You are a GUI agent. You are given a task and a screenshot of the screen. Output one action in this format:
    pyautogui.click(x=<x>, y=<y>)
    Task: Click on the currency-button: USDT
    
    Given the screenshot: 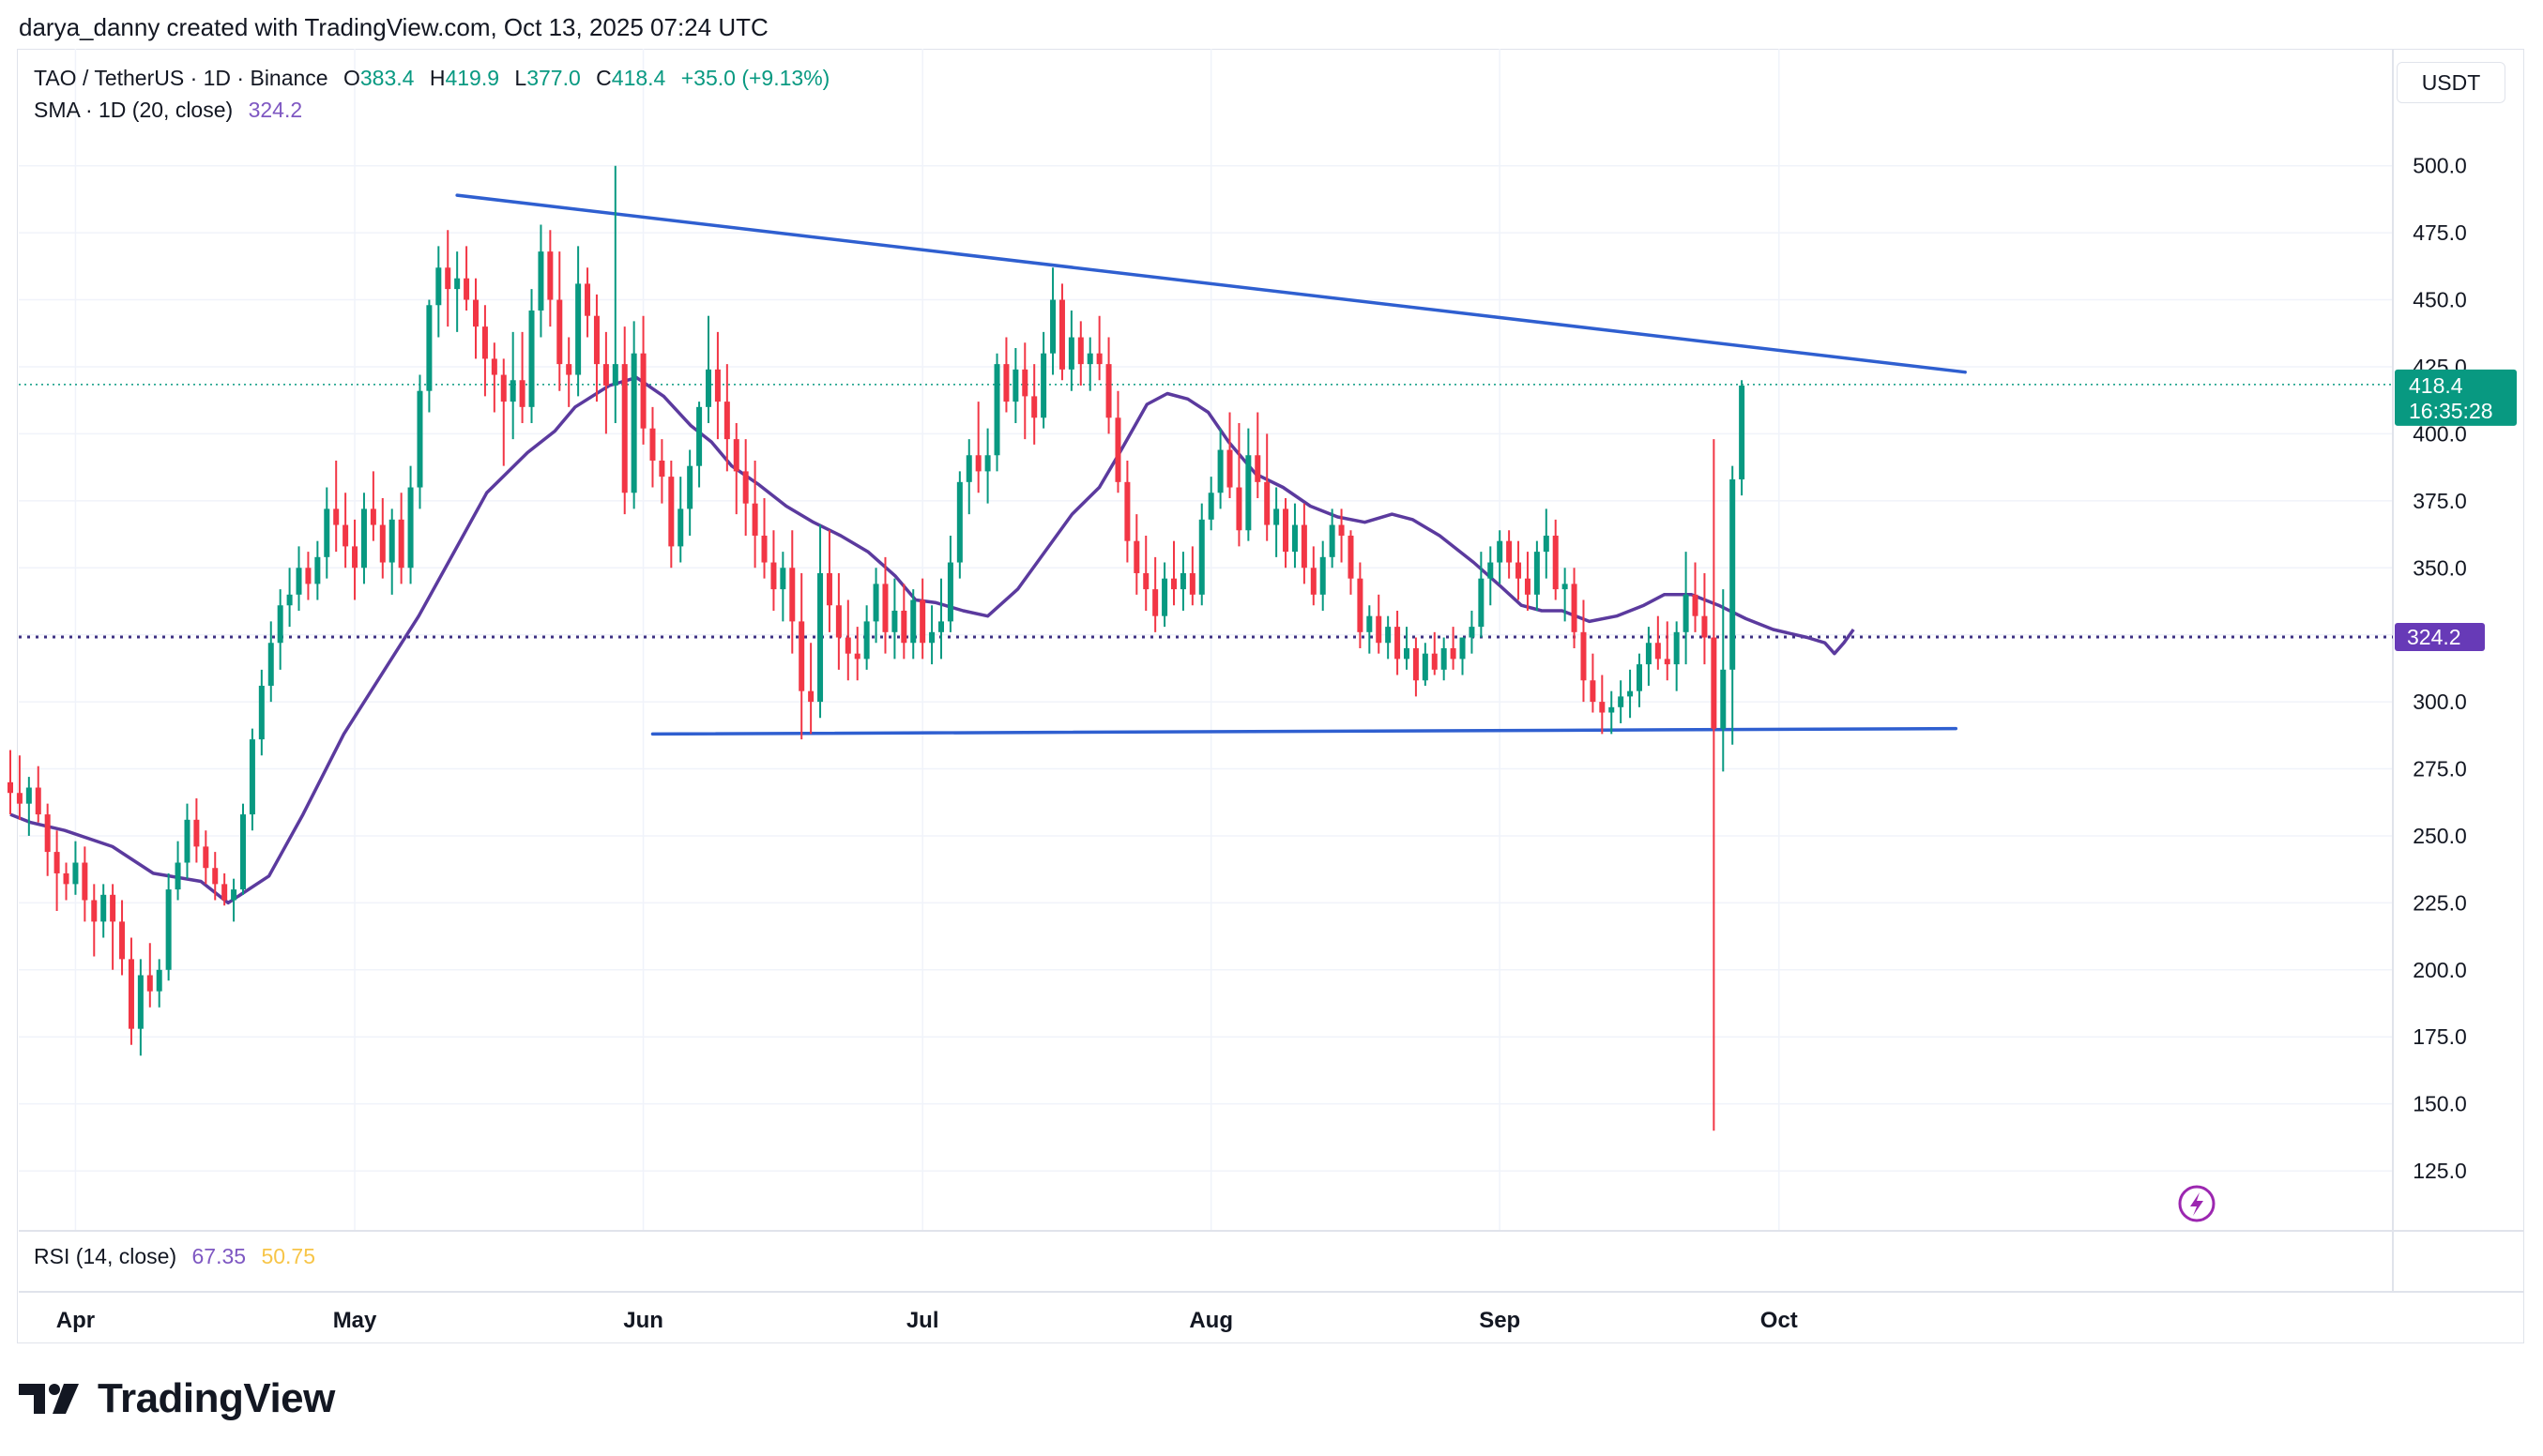 What is the action you would take?
    pyautogui.click(x=2451, y=82)
    